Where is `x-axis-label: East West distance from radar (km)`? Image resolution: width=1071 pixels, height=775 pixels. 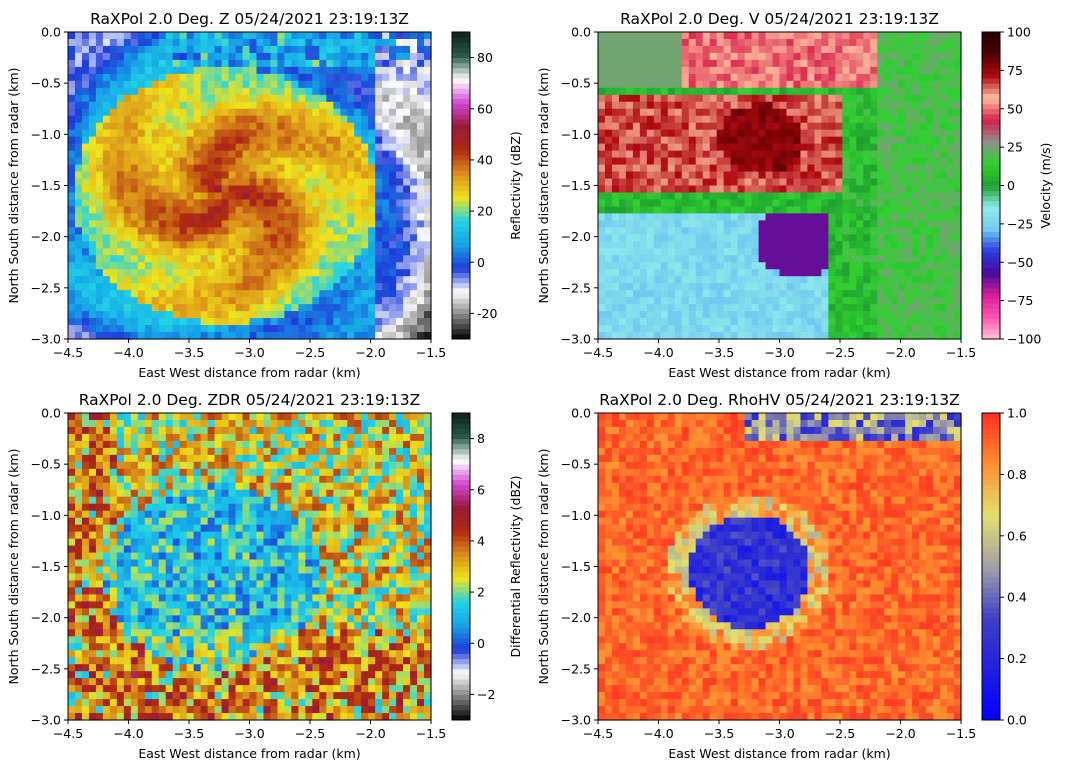 x-axis-label: East West distance from radar (km) is located at coordinates (779, 372).